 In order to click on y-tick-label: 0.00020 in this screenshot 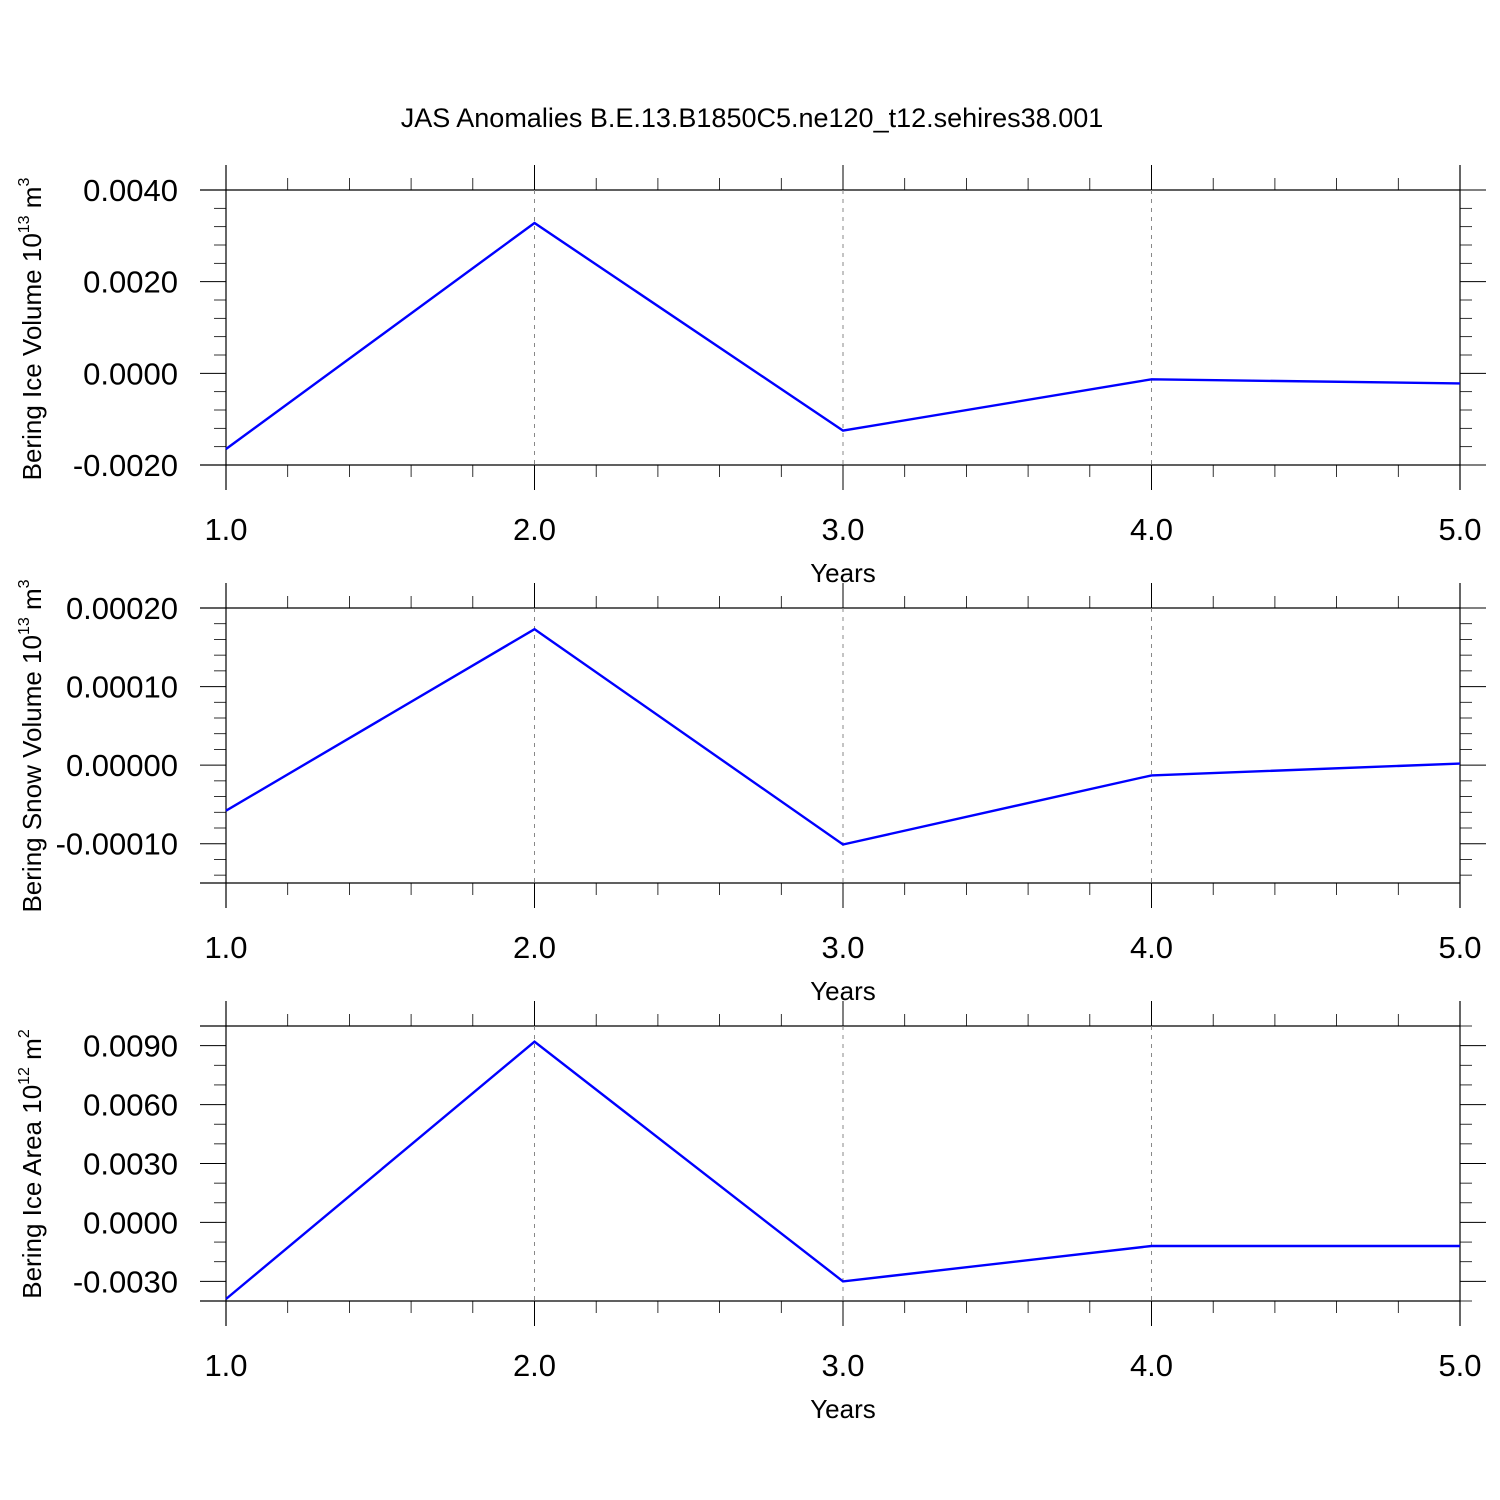, I will do `click(122, 608)`.